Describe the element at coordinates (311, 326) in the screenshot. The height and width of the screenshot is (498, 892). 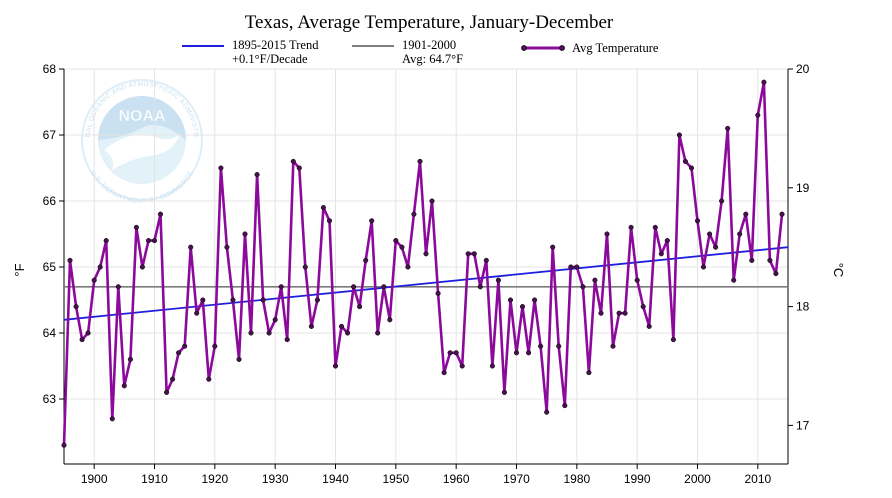
I see `data-point-1936` at that location.